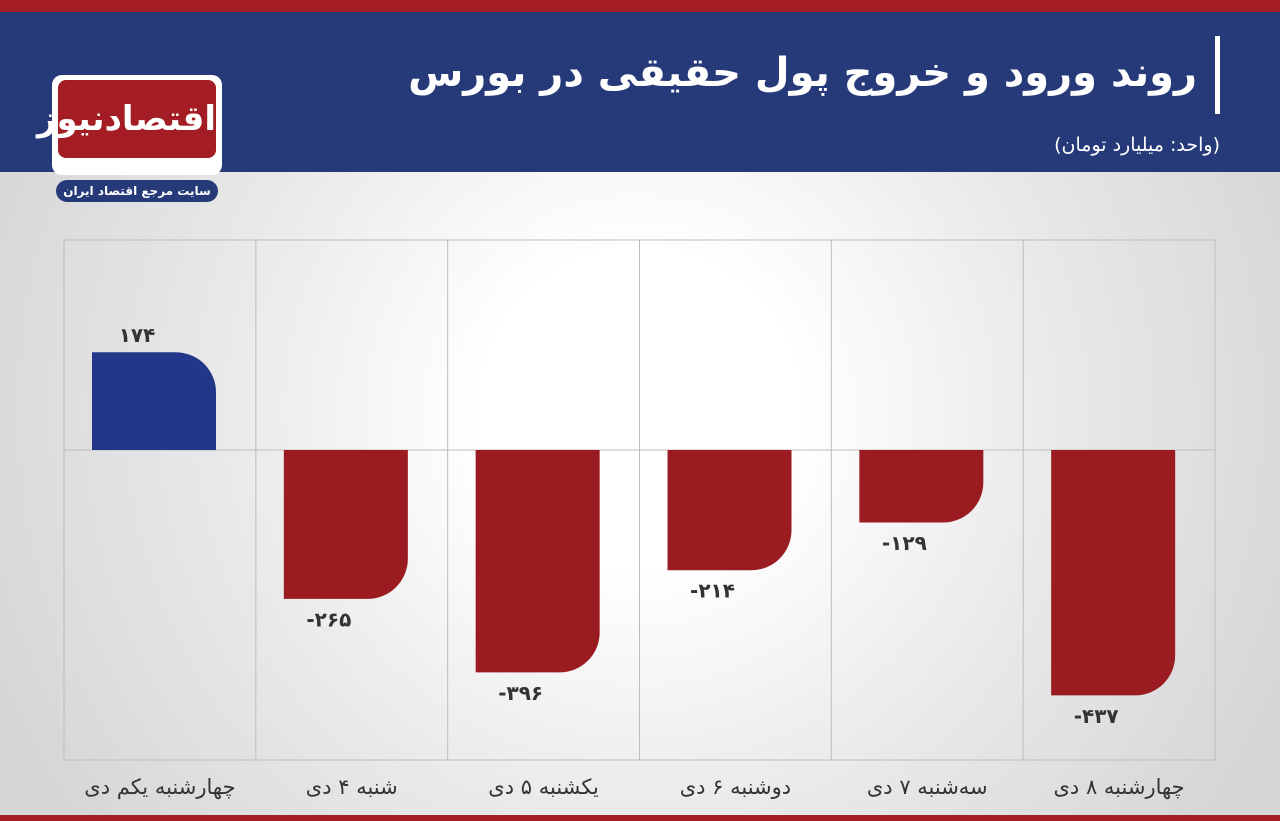 The width and height of the screenshot is (1280, 821). What do you see at coordinates (735, 787) in the screenshot?
I see `x-tick-label: دوشنبه ۶ دی` at bounding box center [735, 787].